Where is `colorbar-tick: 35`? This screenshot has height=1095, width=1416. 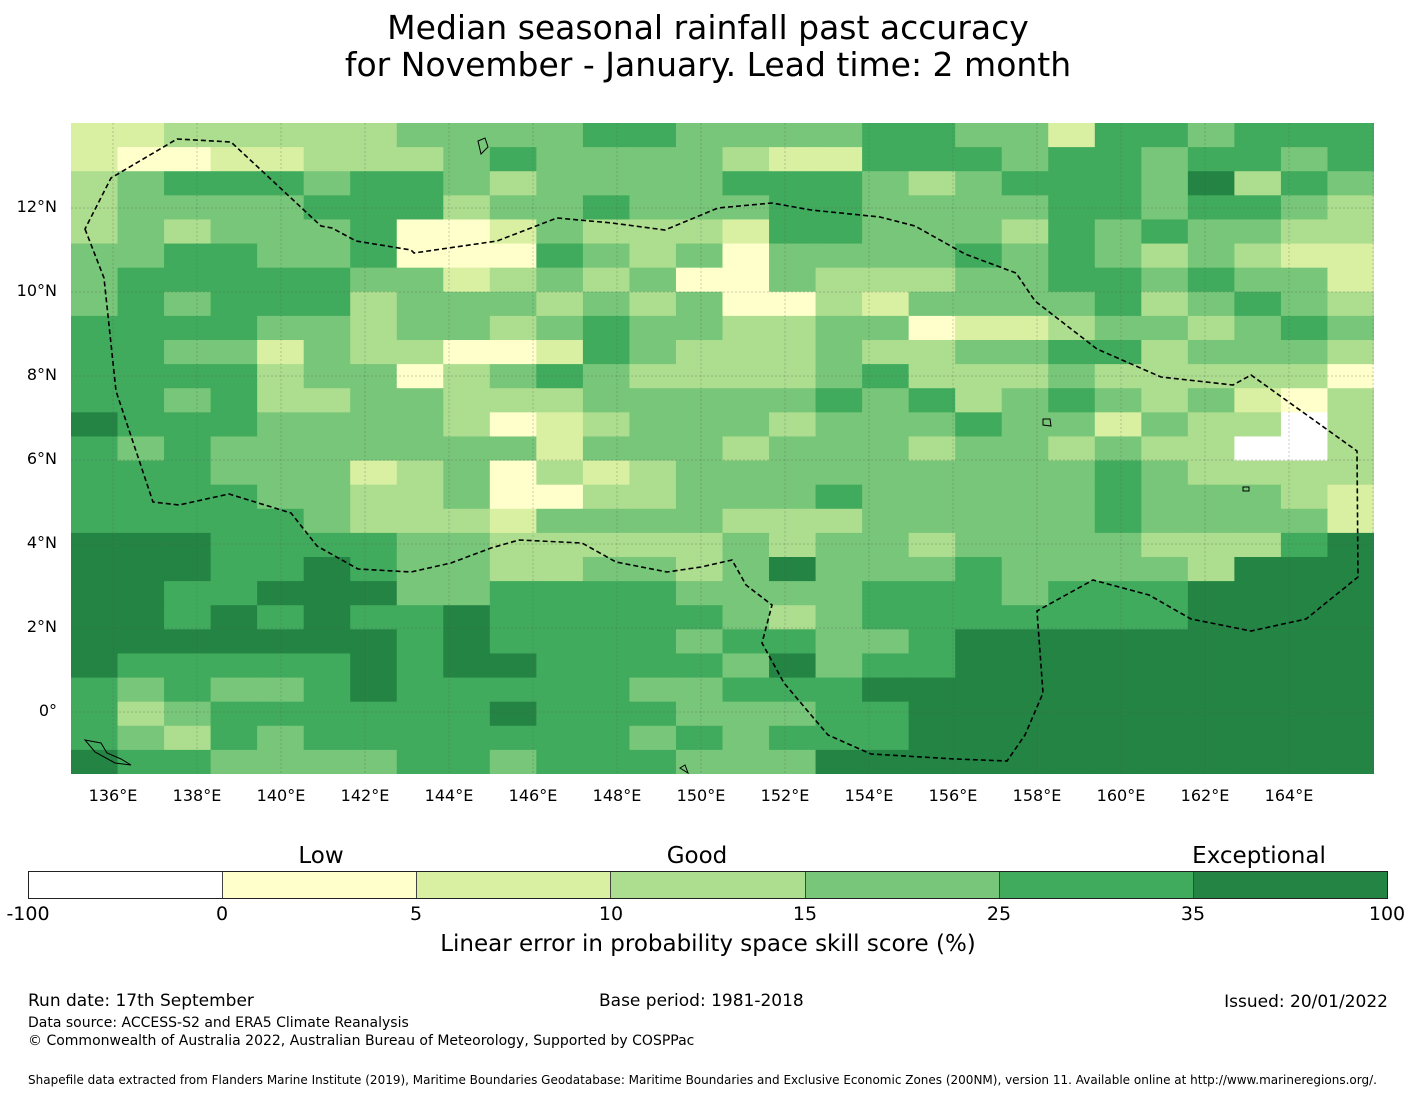
colorbar-tick: 35 is located at coordinates (1193, 914).